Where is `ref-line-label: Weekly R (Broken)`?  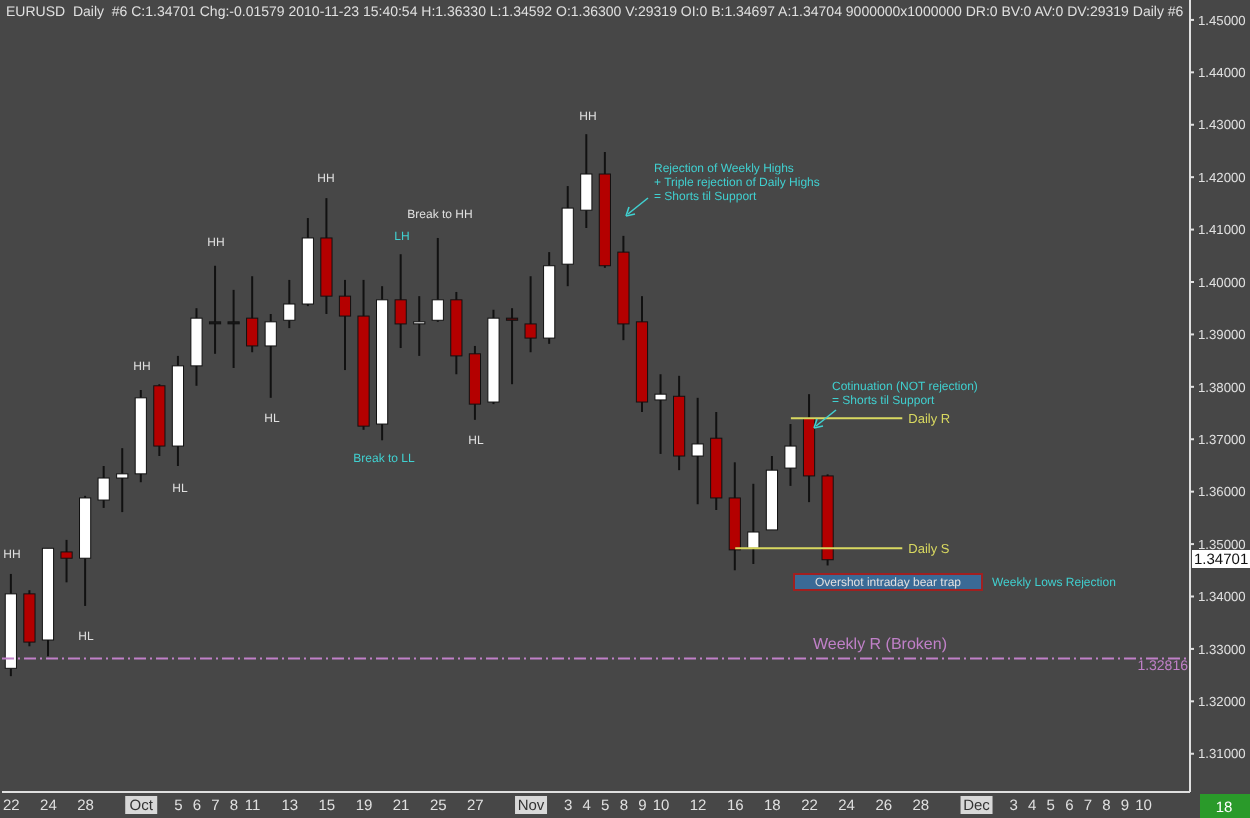 ref-line-label: Weekly R (Broken) is located at coordinates (880, 643).